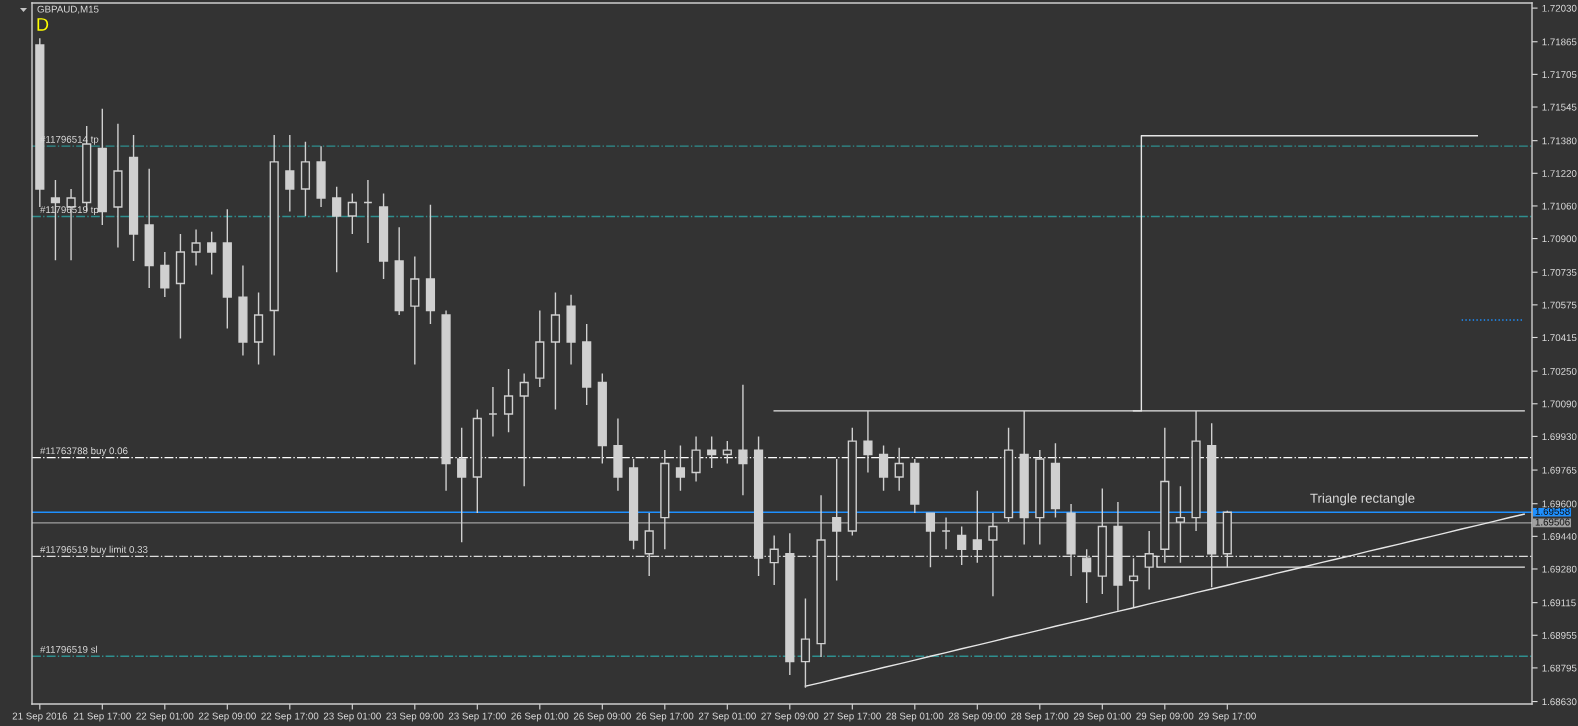 This screenshot has width=1578, height=726. What do you see at coordinates (290, 717) in the screenshot?
I see `x-tick-label: 22 Sep 17:00` at bounding box center [290, 717].